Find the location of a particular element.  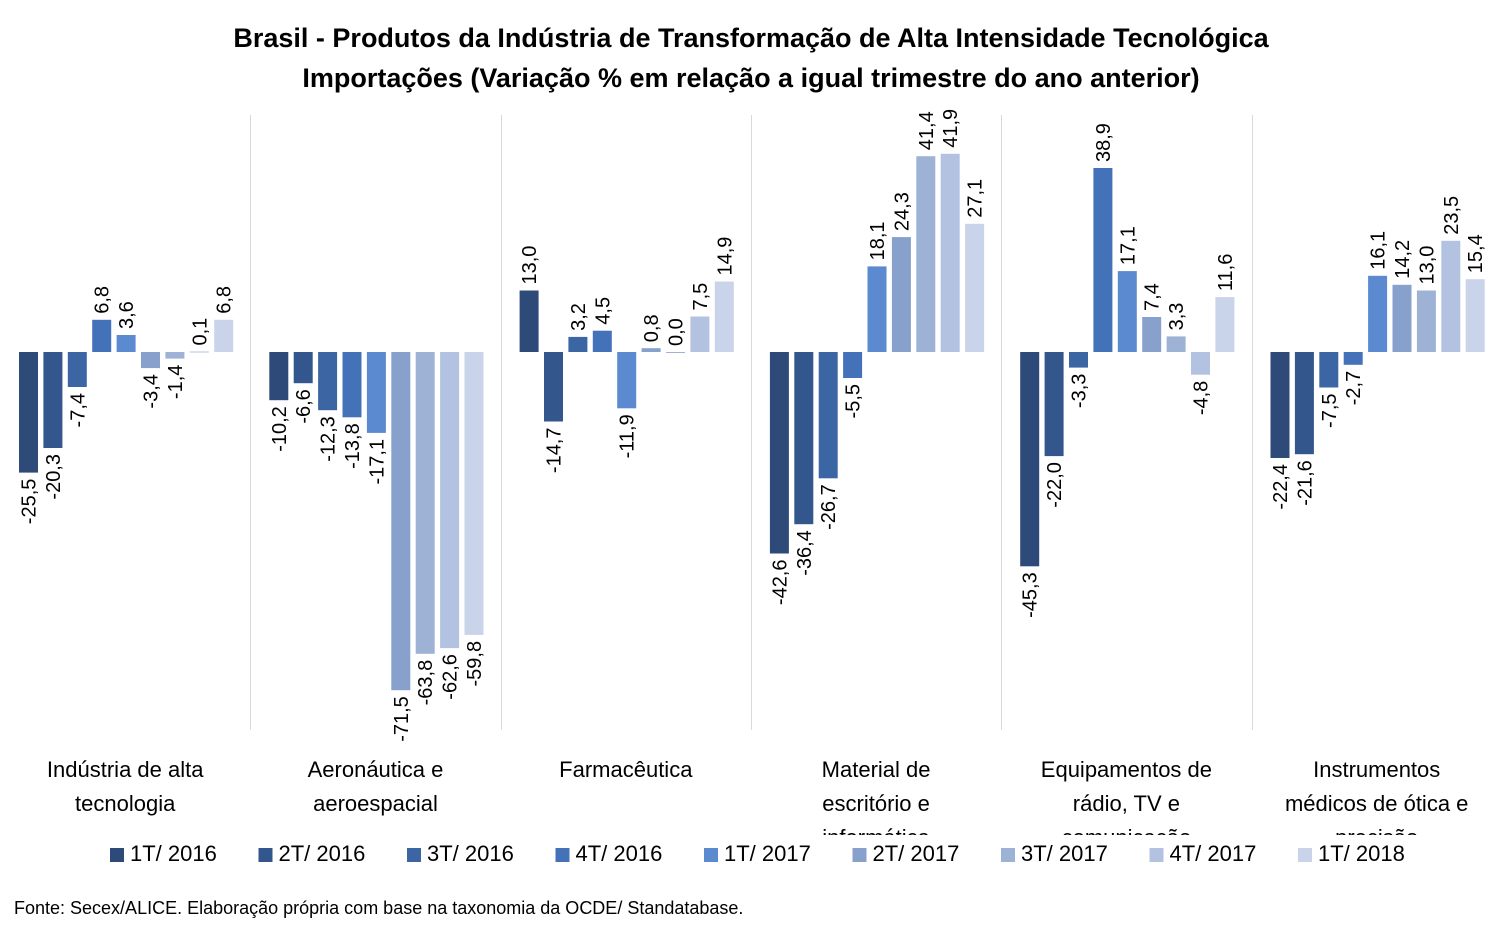

legend-label: 4T/ 2017 is located at coordinates (1213, 853).